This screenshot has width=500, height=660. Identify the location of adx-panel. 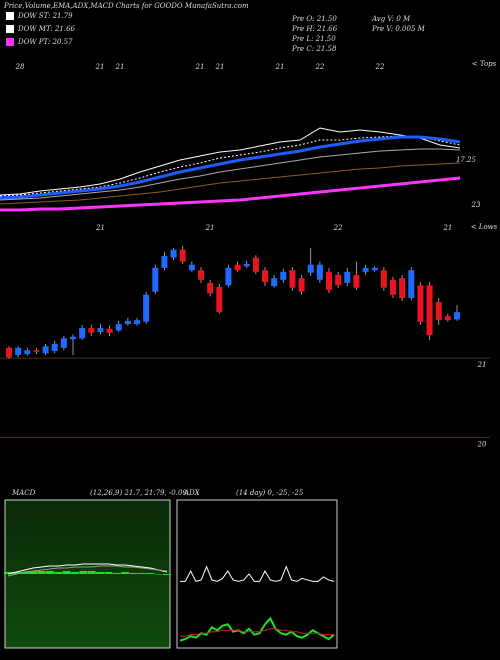
(257, 574).